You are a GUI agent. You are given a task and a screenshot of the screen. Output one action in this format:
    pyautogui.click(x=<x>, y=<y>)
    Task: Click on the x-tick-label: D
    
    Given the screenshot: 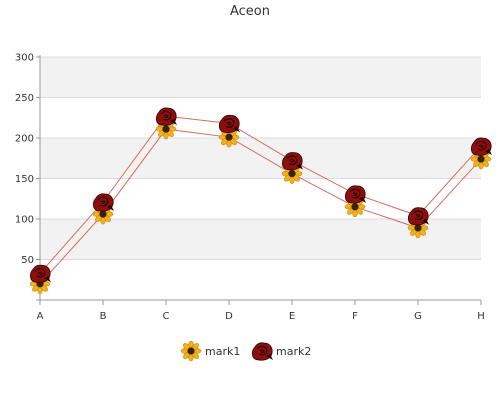 What is the action you would take?
    pyautogui.click(x=229, y=316)
    